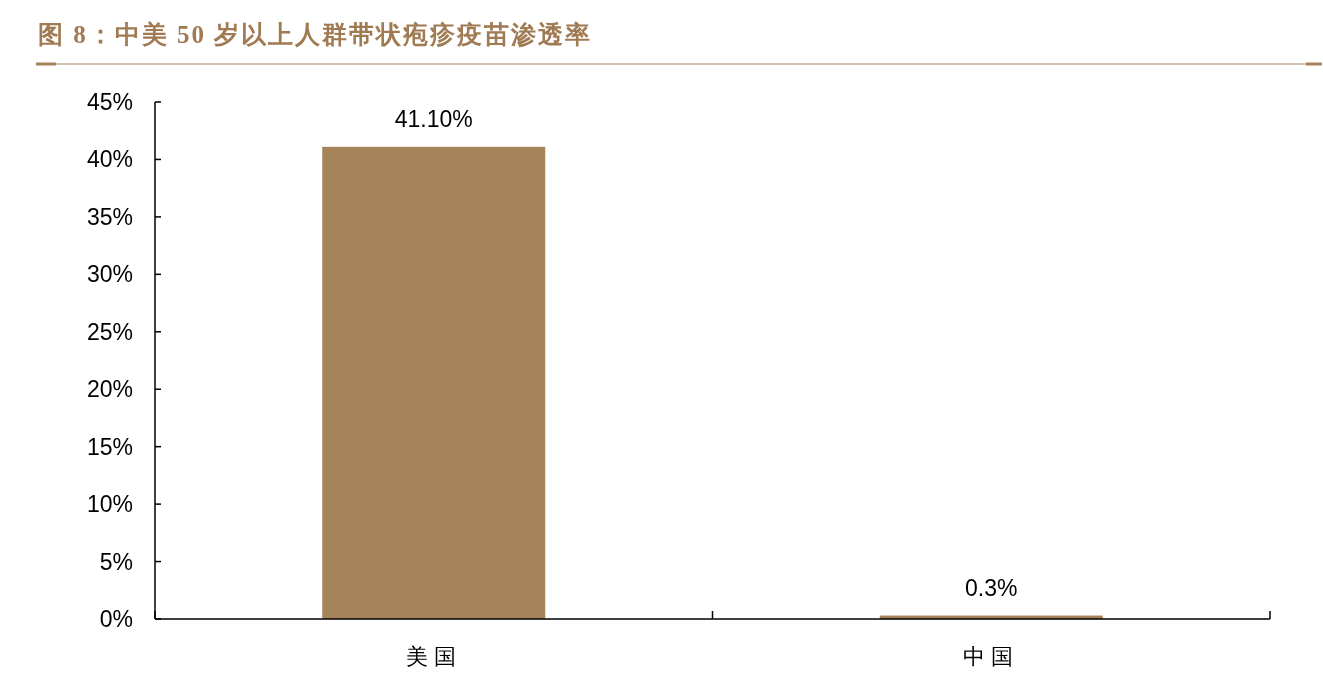 Image resolution: width=1323 pixels, height=678 pixels. Describe the element at coordinates (991, 656) in the screenshot. I see `x-tick-label: 中国` at that location.